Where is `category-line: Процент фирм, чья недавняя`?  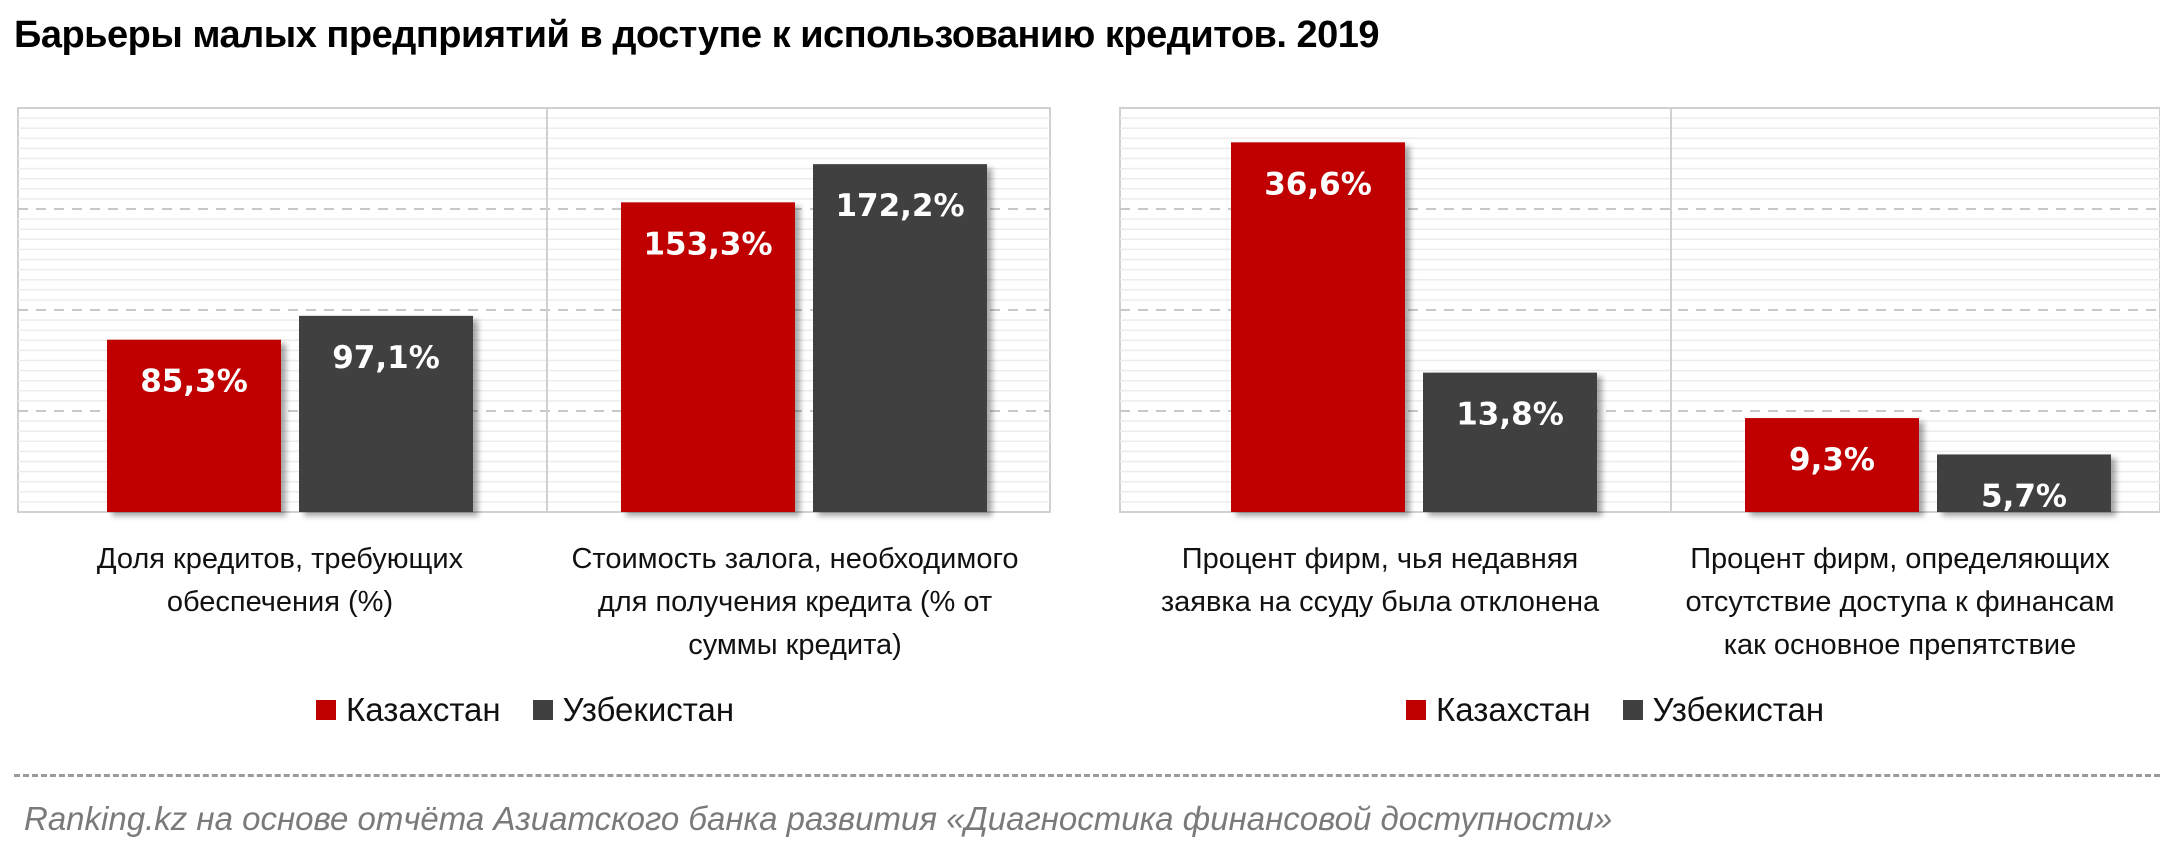 category-line: Процент фирм, чья недавняя is located at coordinates (1380, 559).